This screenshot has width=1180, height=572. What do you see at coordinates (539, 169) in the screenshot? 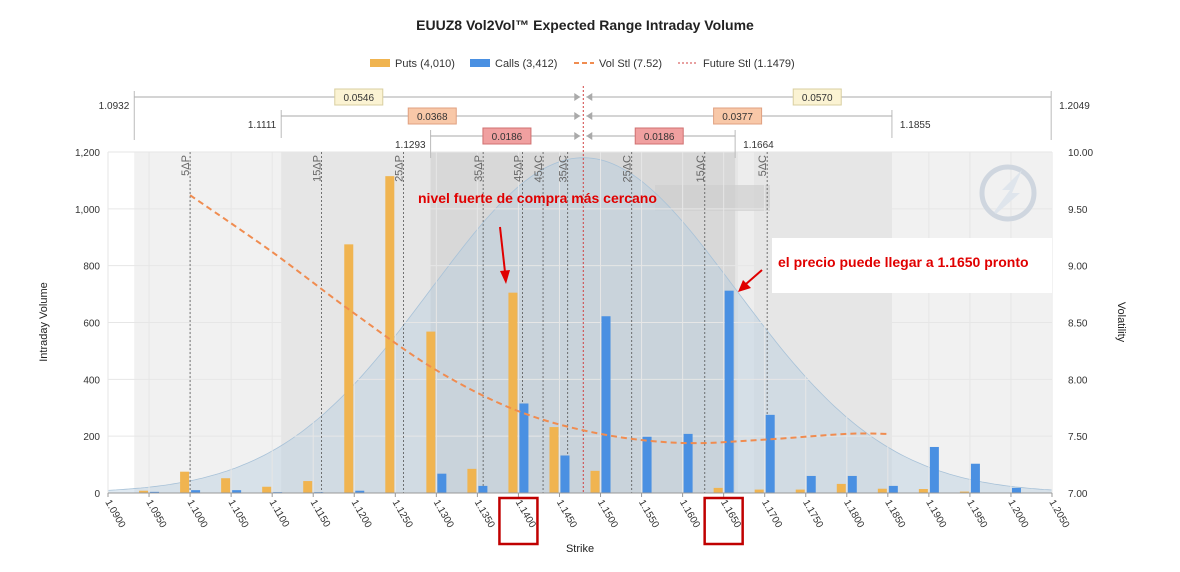
I see `delta-label: 45ΔC` at bounding box center [539, 169].